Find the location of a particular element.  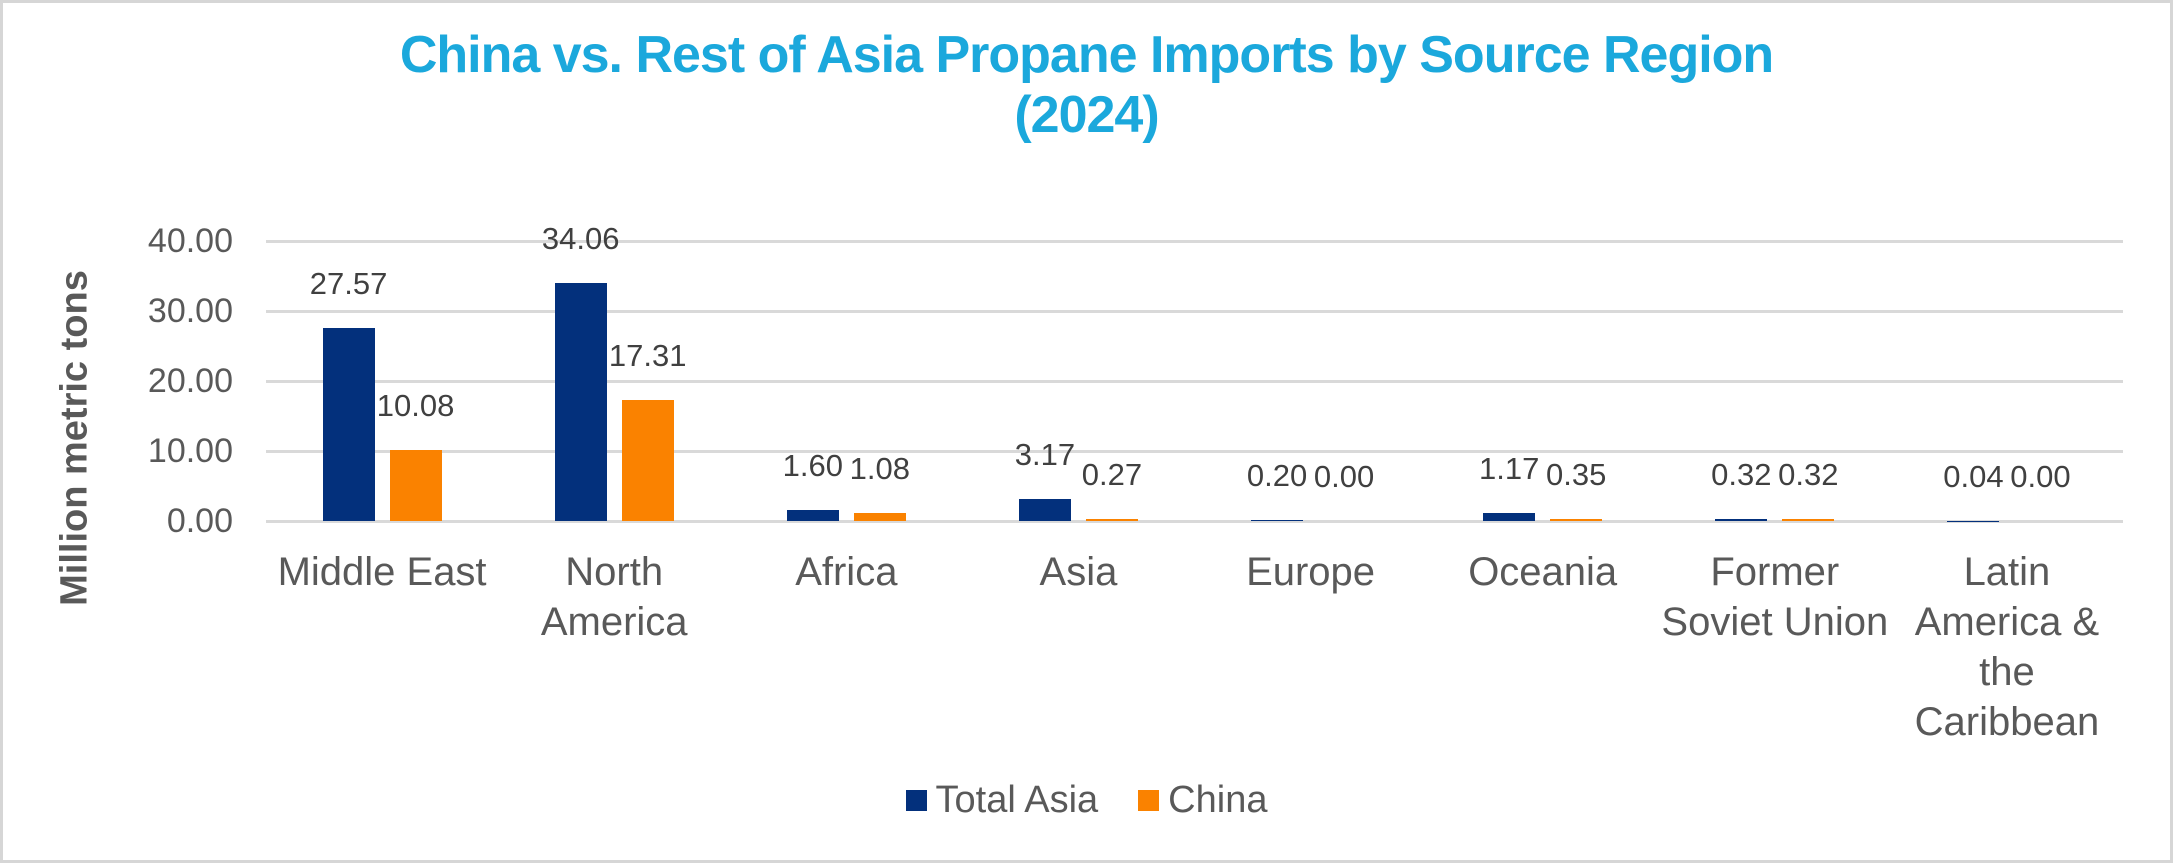

china-swatch-icon is located at coordinates (1149, 800).